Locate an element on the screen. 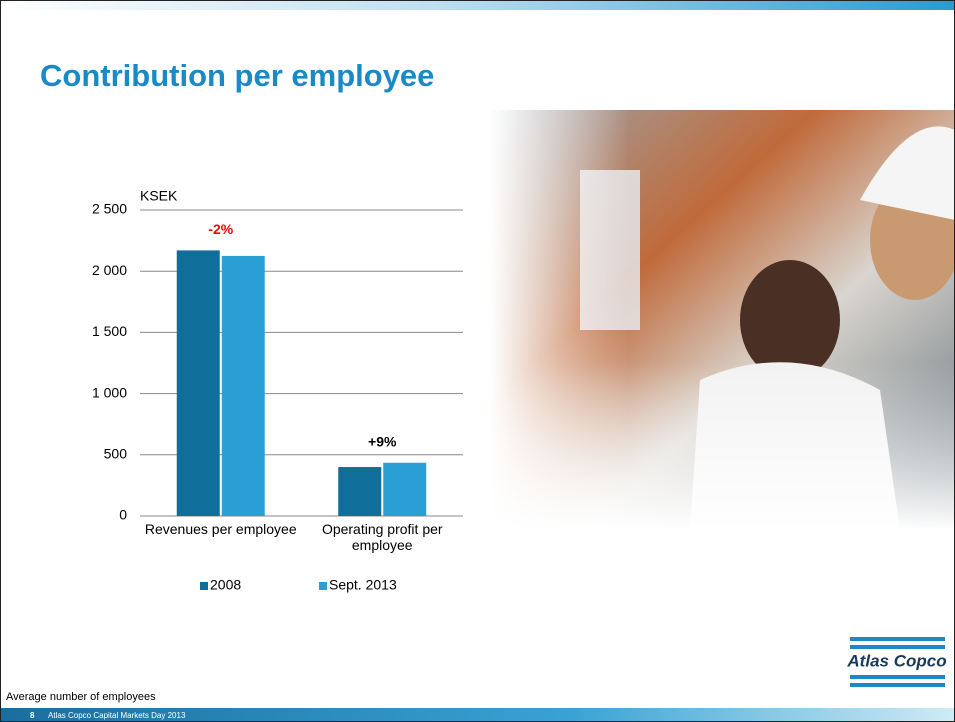  x-tick-label: Operating profit per employee is located at coordinates (382, 537).